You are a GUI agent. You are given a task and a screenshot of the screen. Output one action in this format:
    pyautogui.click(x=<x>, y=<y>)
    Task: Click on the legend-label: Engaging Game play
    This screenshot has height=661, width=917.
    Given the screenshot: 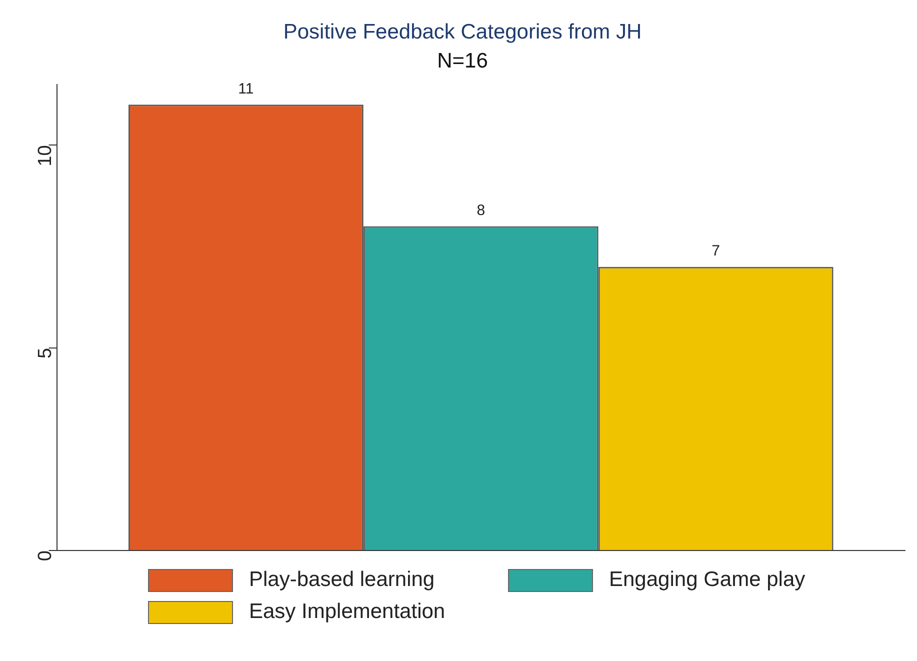 What is the action you would take?
    pyautogui.click(x=707, y=580)
    